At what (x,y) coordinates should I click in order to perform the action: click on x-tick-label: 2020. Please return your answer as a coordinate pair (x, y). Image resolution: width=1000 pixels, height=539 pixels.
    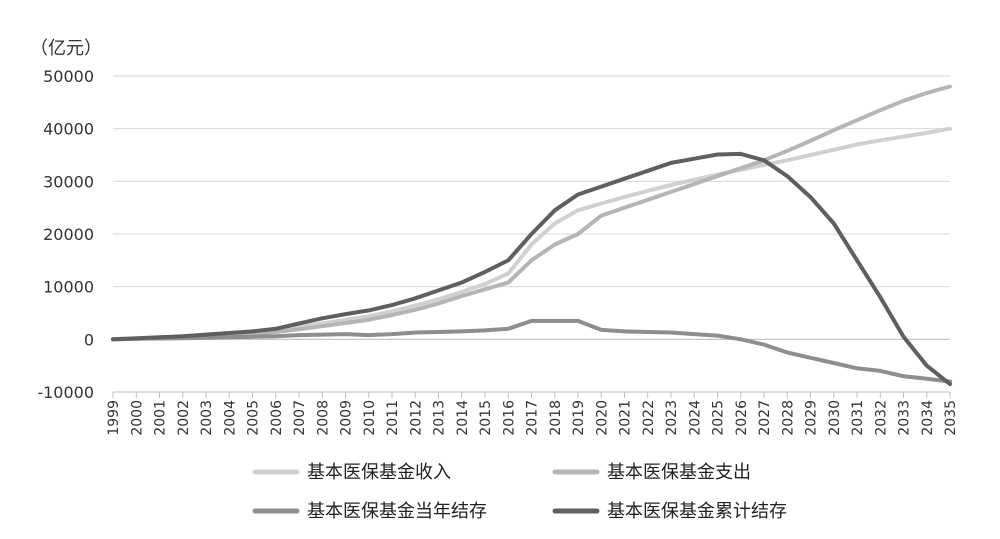
    Looking at the image, I should click on (602, 418).